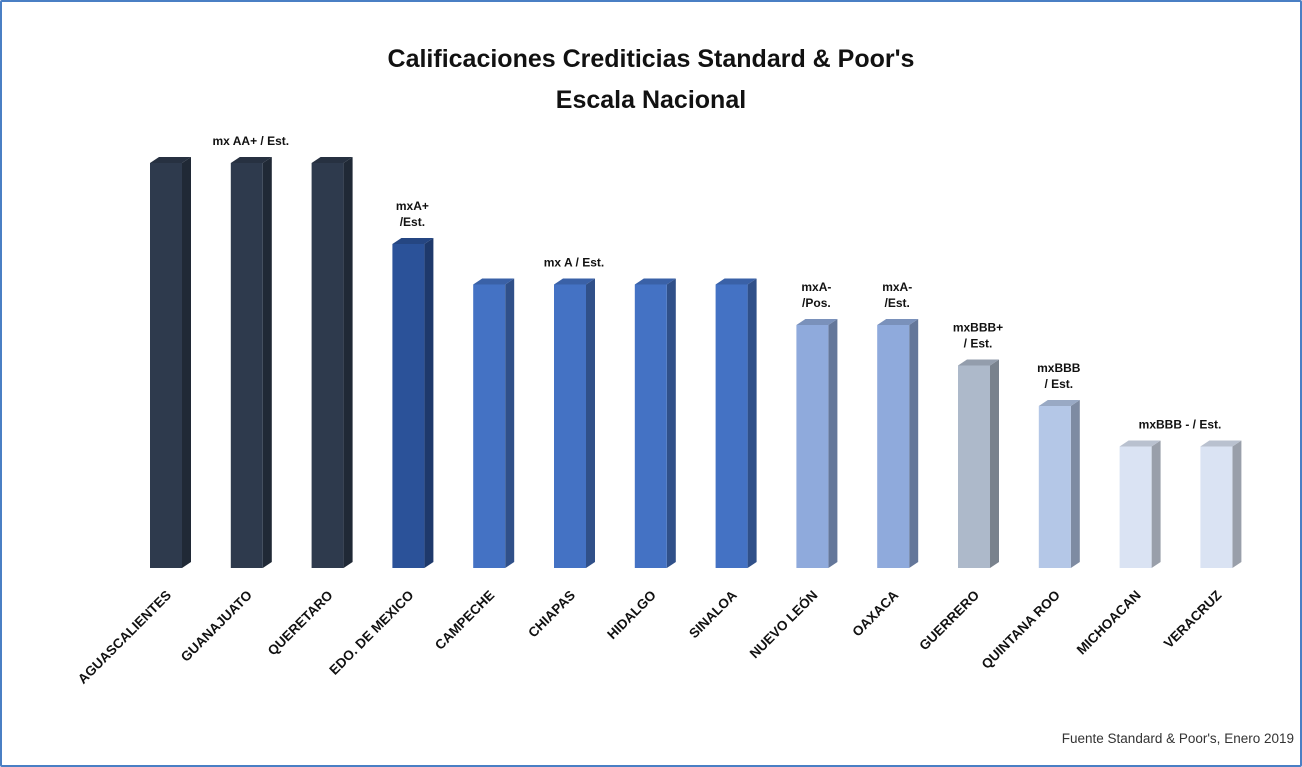 The height and width of the screenshot is (767, 1302). What do you see at coordinates (949, 621) in the screenshot?
I see `category-label: GUERRERO` at bounding box center [949, 621].